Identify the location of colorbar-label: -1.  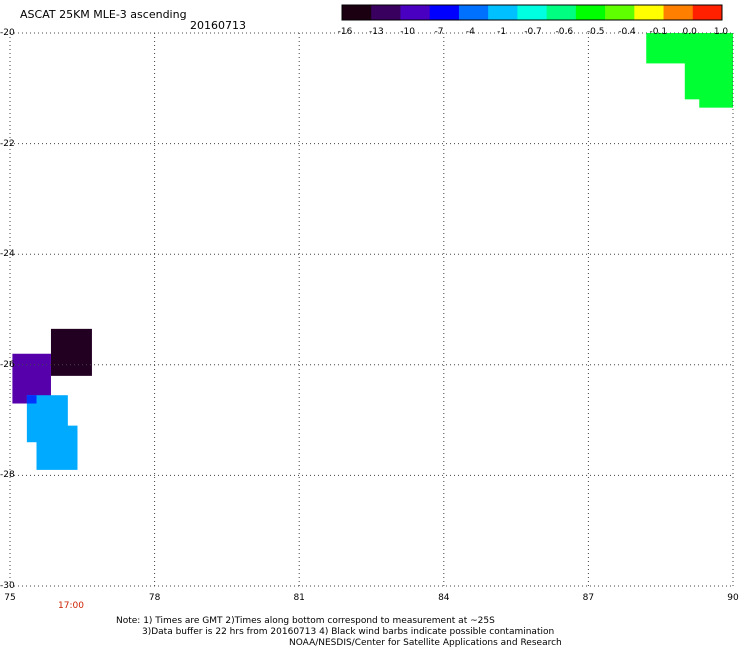
(502, 32).